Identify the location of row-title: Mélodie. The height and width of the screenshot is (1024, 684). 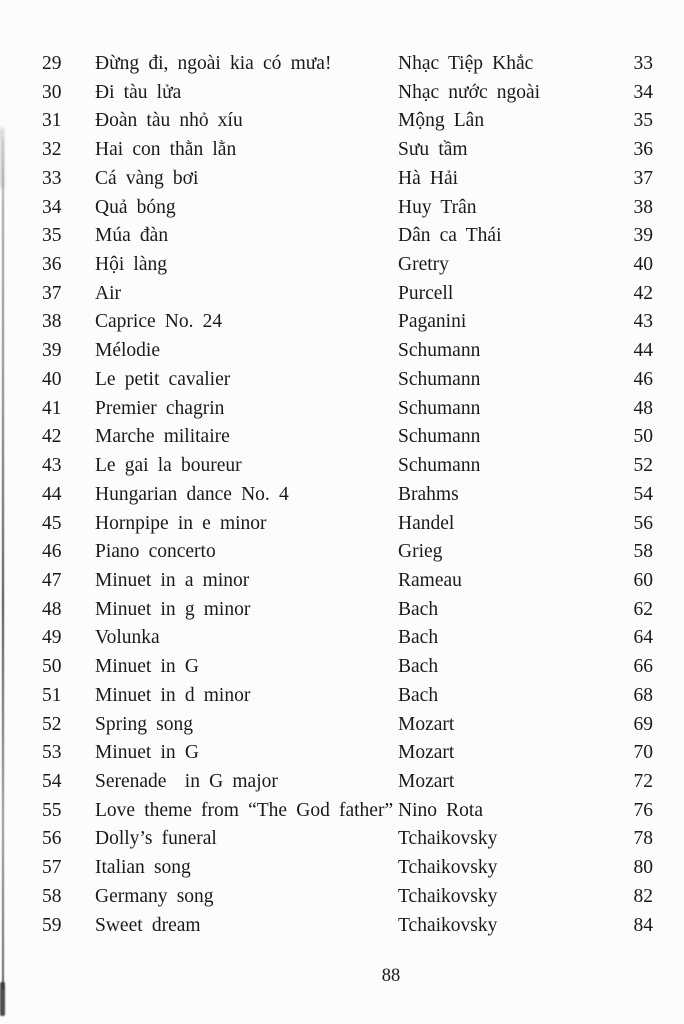
(127, 351).